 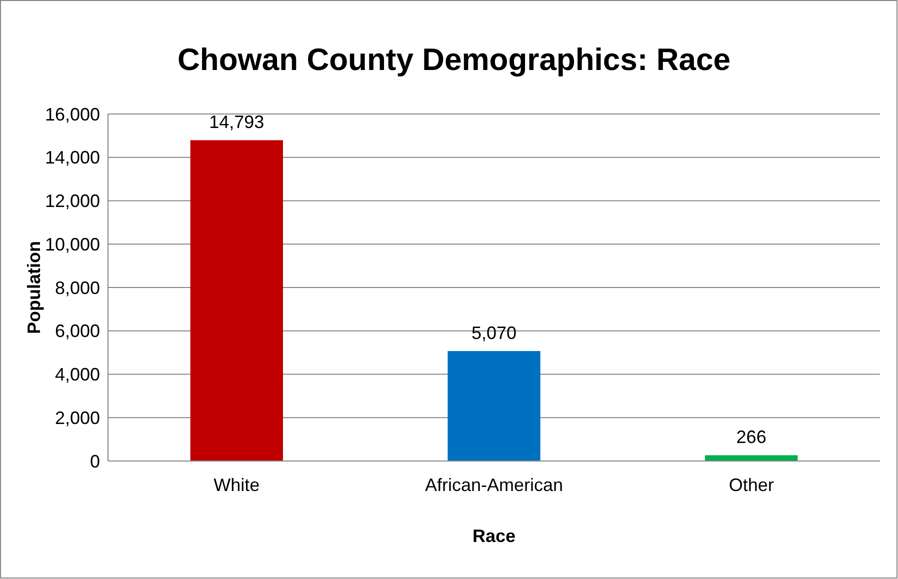 I want to click on y-tick-label: 6,000, so click(x=77, y=331).